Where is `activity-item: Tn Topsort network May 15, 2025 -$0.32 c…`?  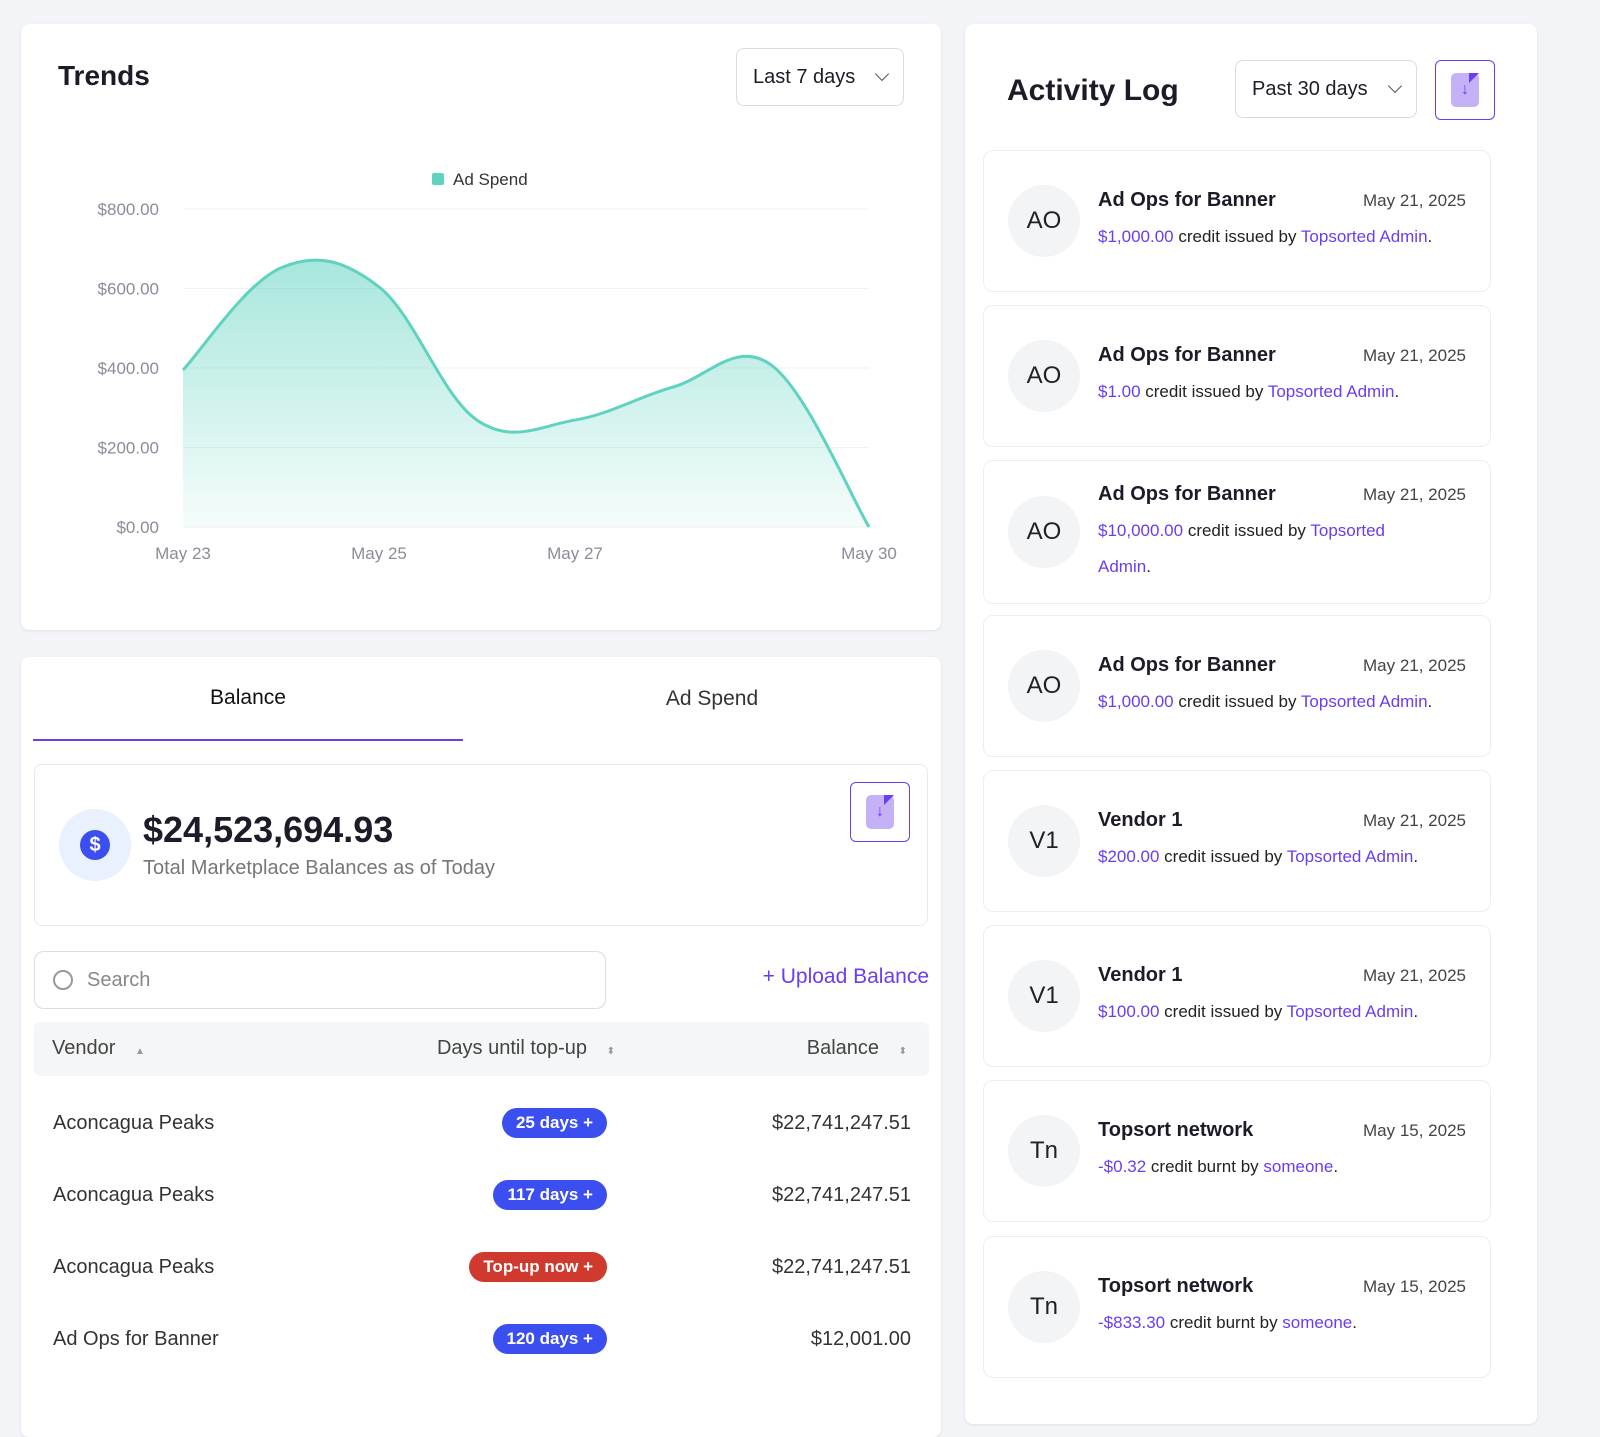
activity-item: Tn Topsort network May 15, 2025 -$0.32 c… is located at coordinates (1237, 1151).